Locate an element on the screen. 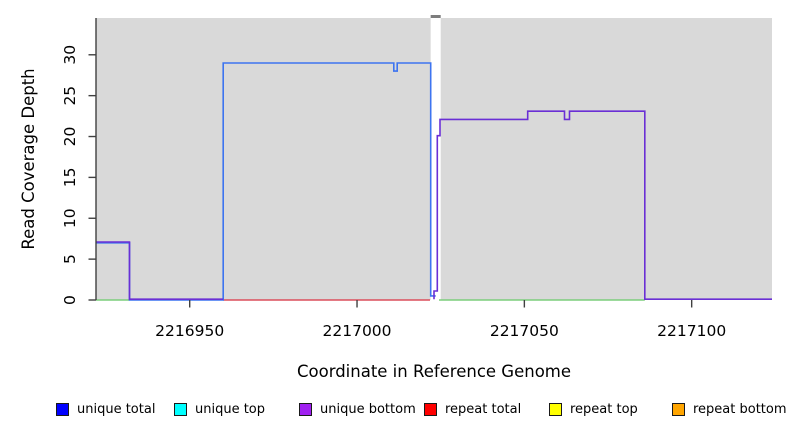  x-axis-ticks: 2216950 2217000 2217050 2217100 is located at coordinates (440, 320).